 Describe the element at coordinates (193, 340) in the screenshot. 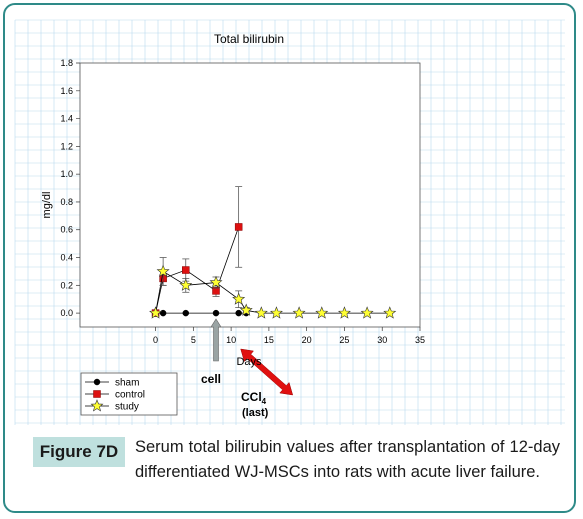

I see `x-tick-label: 5` at that location.